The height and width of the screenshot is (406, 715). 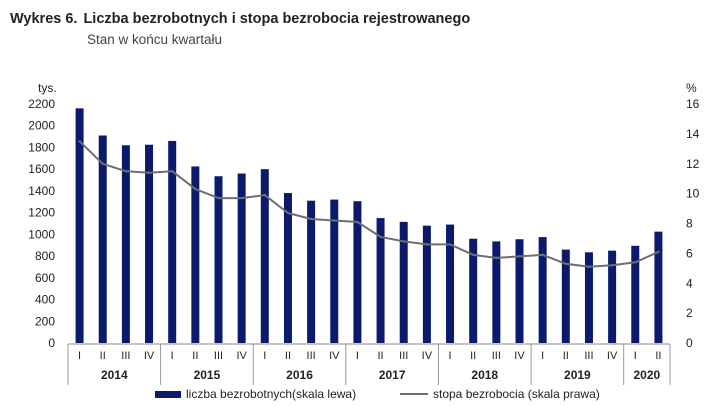 What do you see at coordinates (44, 19) in the screenshot?
I see `figure-number: Wykres 6.` at bounding box center [44, 19].